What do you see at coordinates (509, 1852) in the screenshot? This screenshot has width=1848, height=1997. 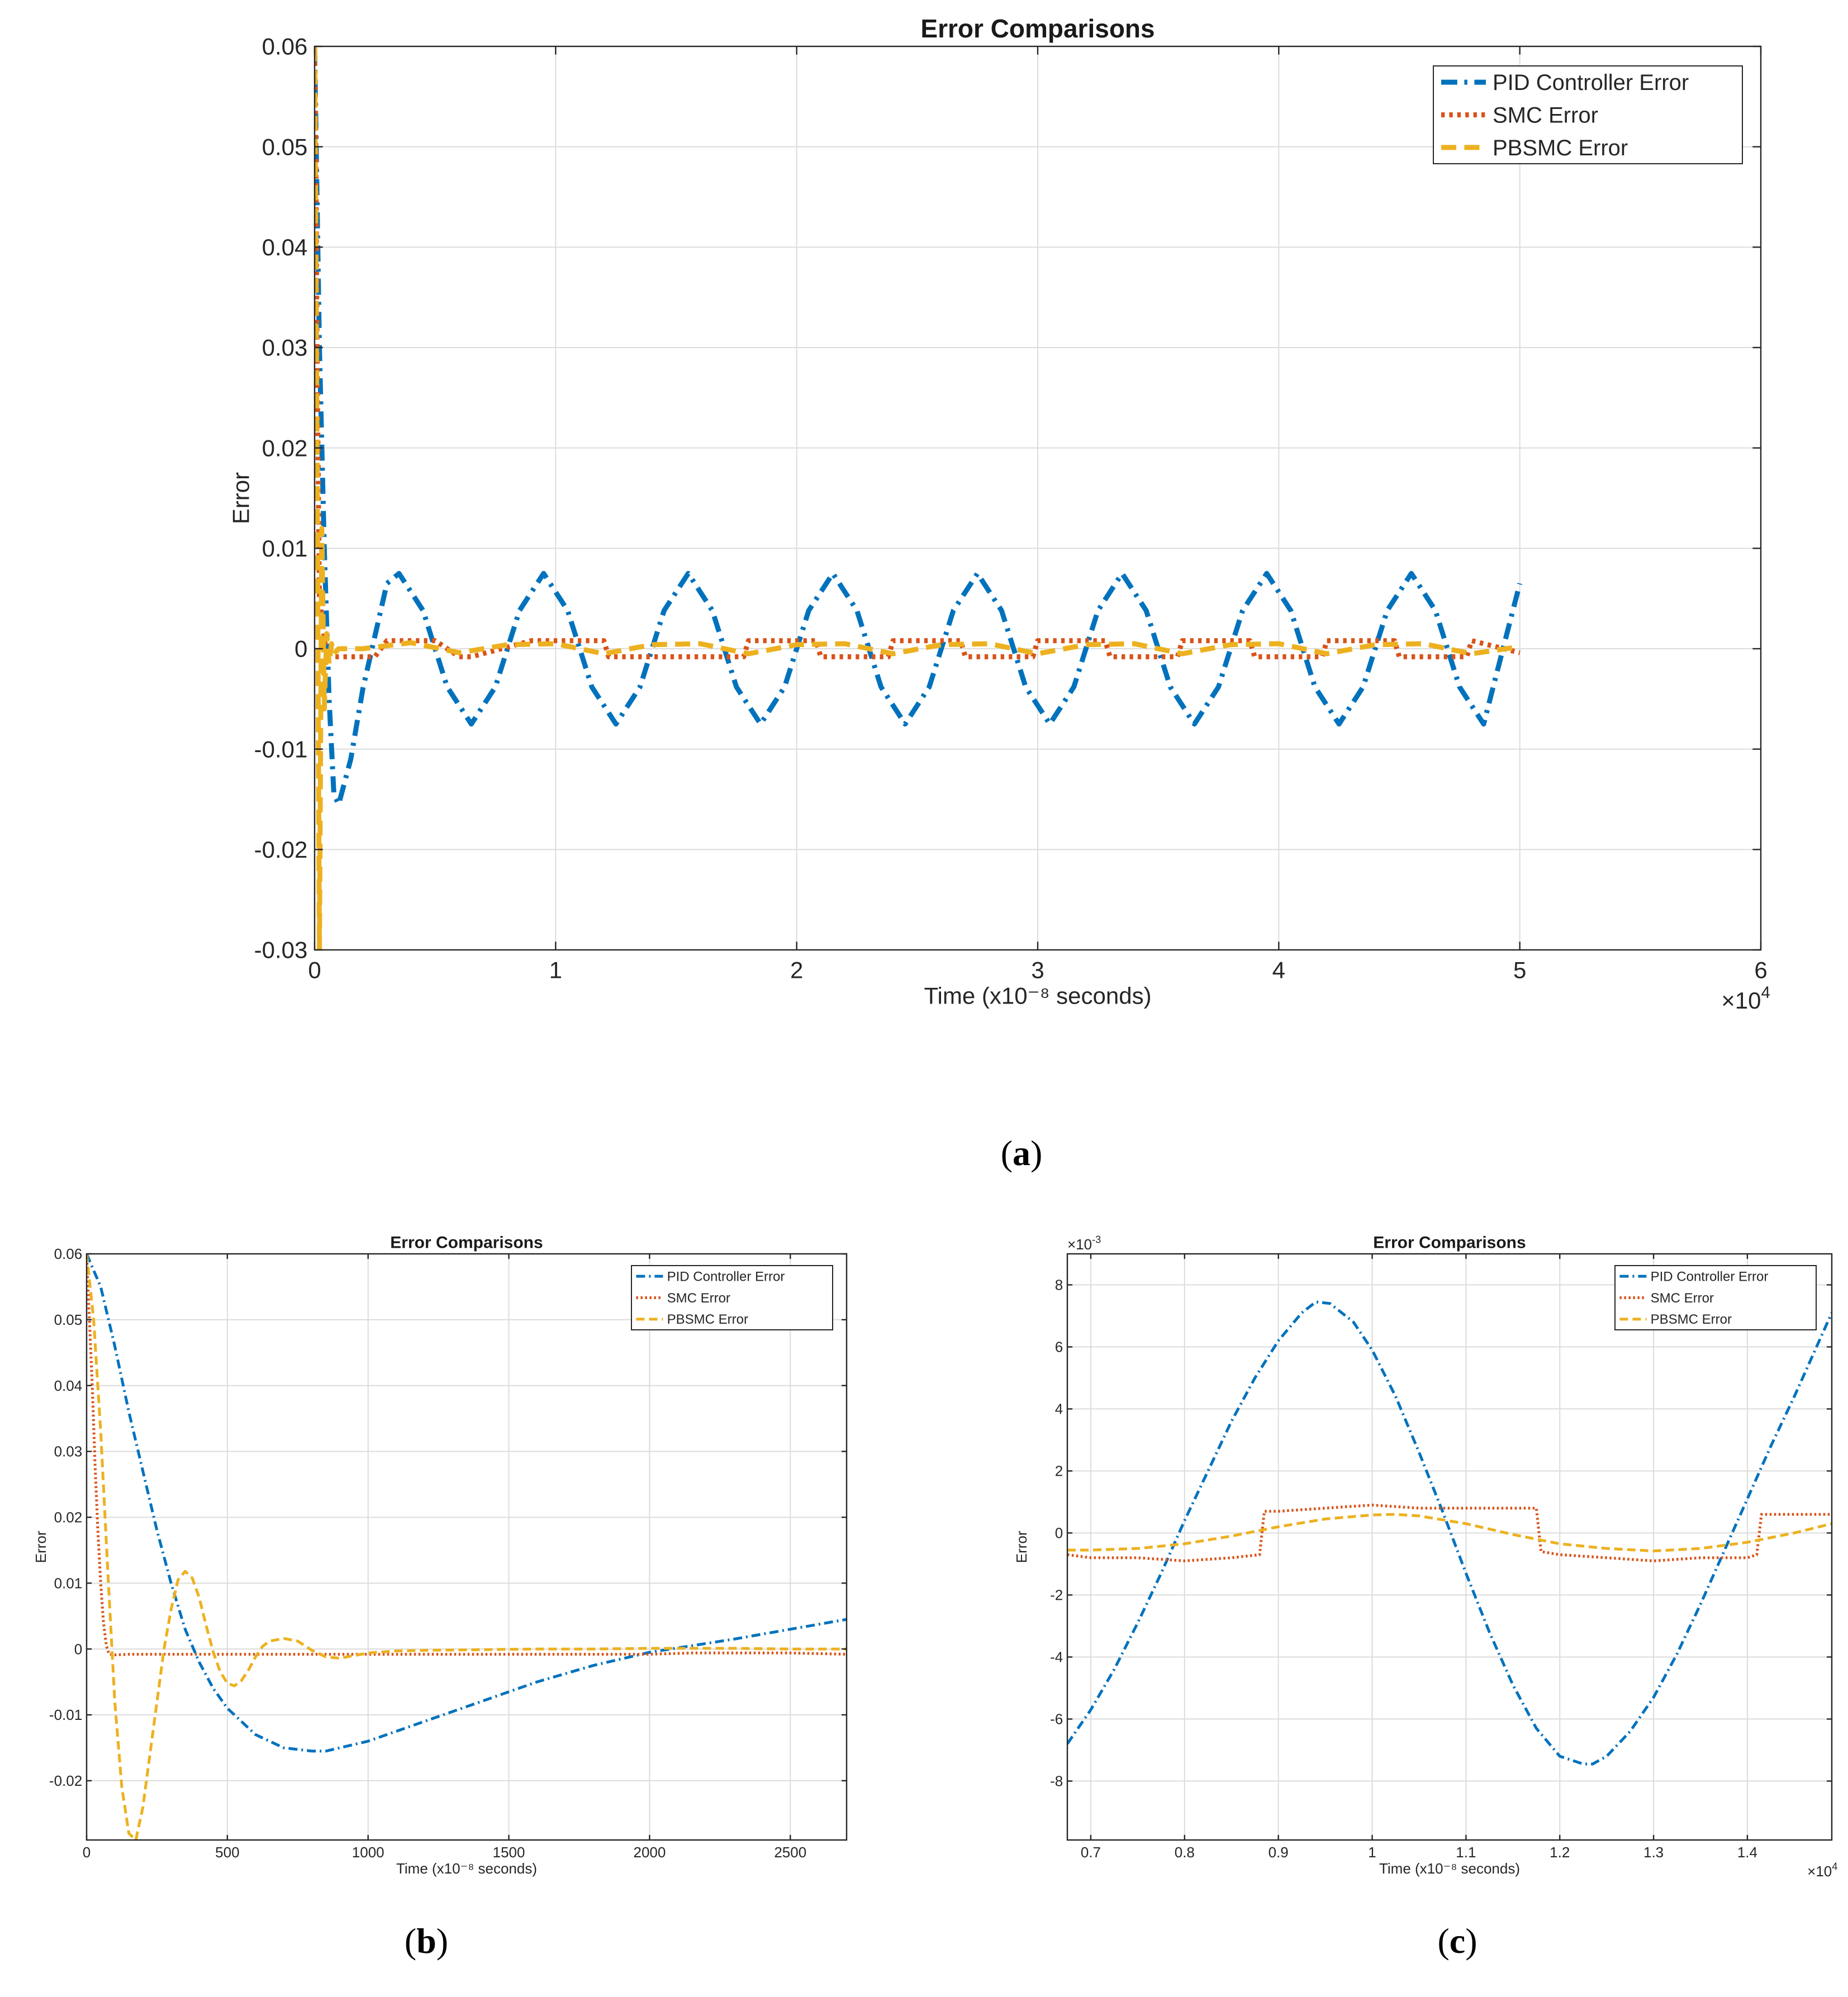 I see `x-tick-label: 1500` at bounding box center [509, 1852].